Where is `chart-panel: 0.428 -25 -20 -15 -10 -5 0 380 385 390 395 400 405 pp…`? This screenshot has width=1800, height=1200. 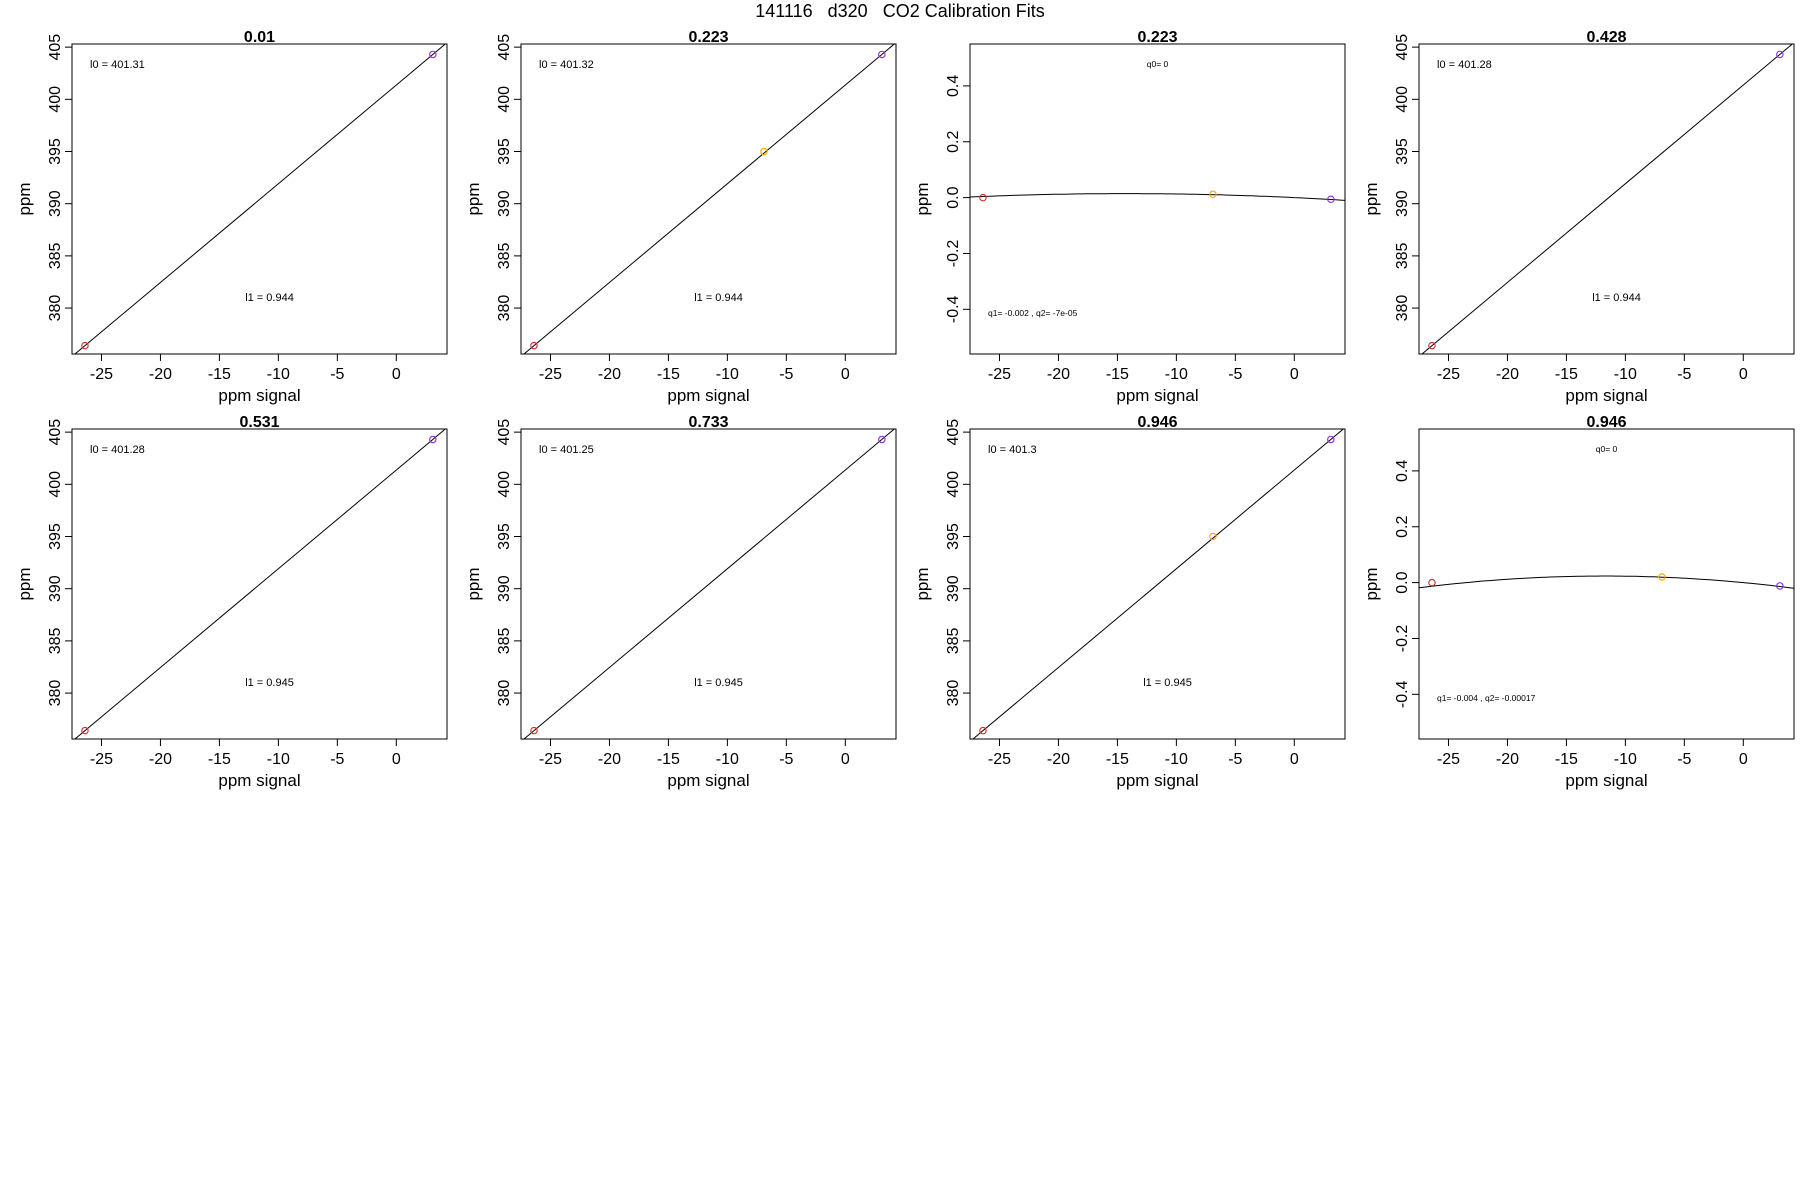
chart-panel: 0.428 -25 -20 -15 -10 -5 0 380 385 390 395 400 405 pp… is located at coordinates (1578, 217).